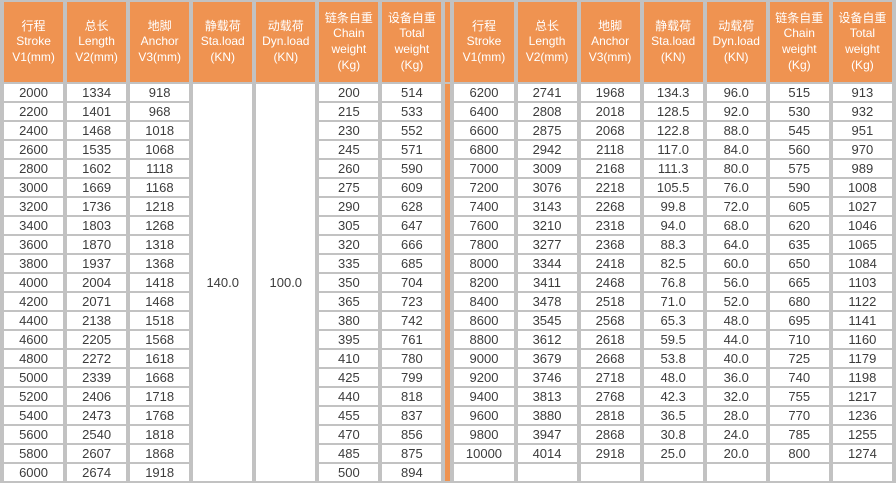 This screenshot has width=896, height=483. I want to click on cell-left-anchor: 1368, so click(160, 263).